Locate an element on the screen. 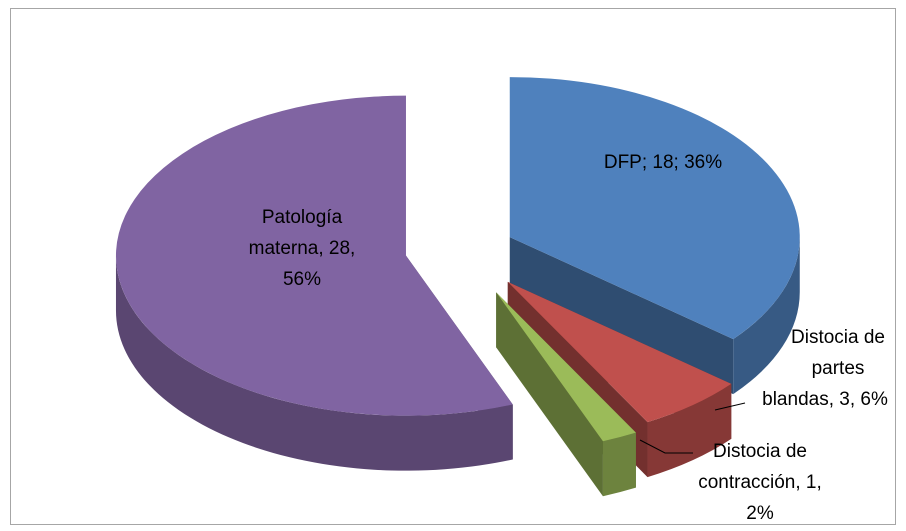  data-label: Patología is located at coordinates (302, 217).